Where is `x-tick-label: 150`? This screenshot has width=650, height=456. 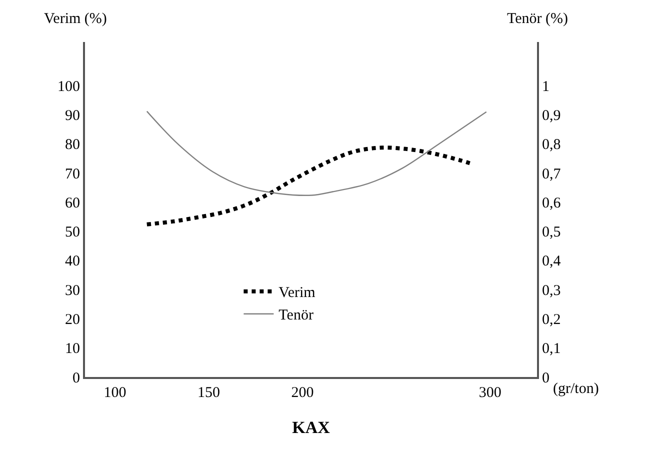 x-tick-label: 150 is located at coordinates (209, 393).